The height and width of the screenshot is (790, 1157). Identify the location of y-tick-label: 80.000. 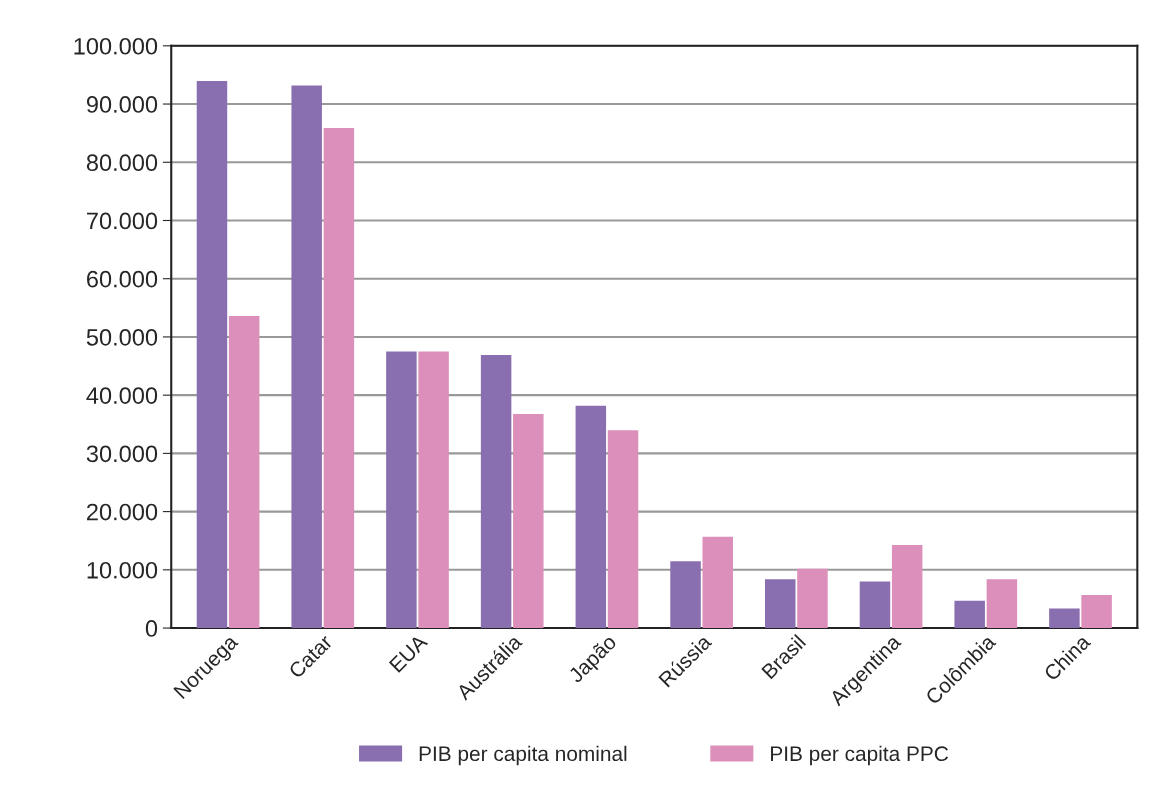
(122, 163).